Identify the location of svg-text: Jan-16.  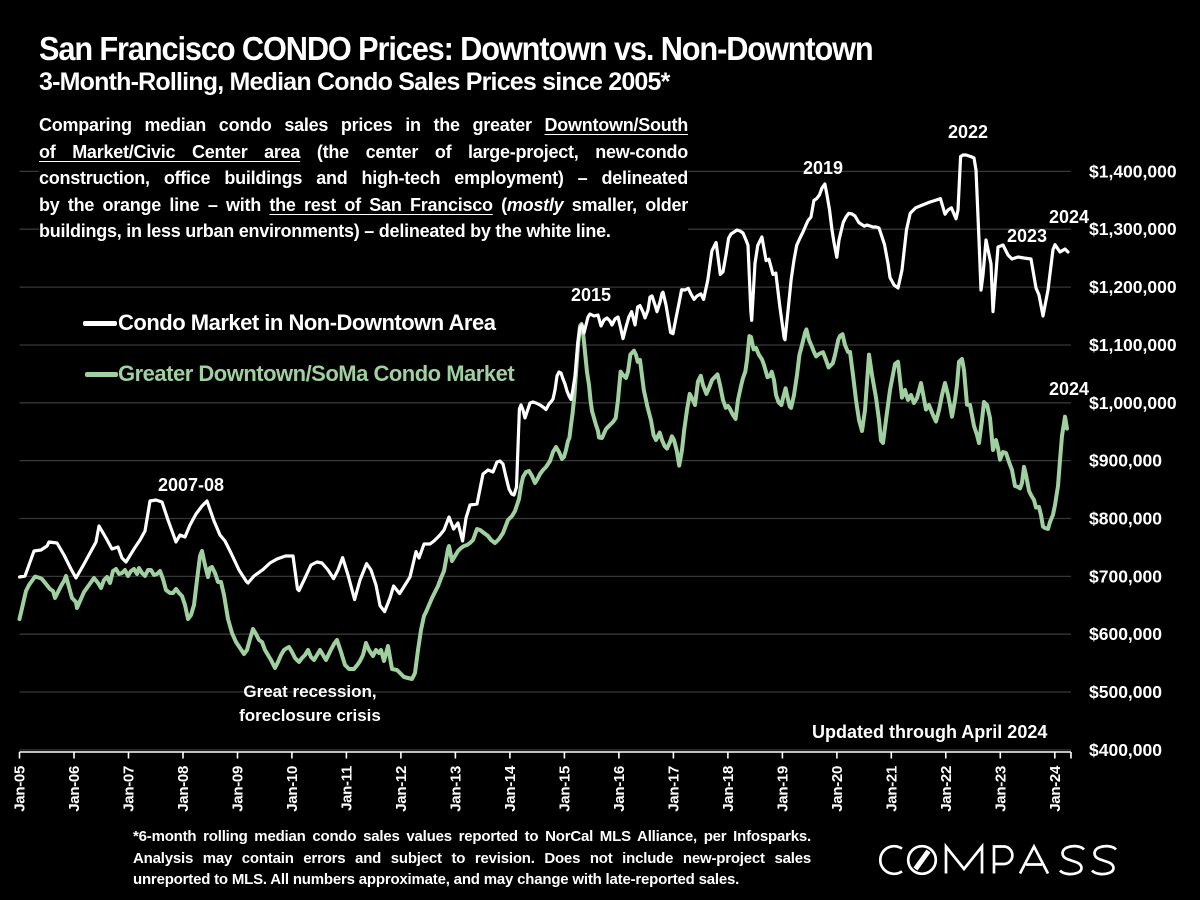
(619, 789).